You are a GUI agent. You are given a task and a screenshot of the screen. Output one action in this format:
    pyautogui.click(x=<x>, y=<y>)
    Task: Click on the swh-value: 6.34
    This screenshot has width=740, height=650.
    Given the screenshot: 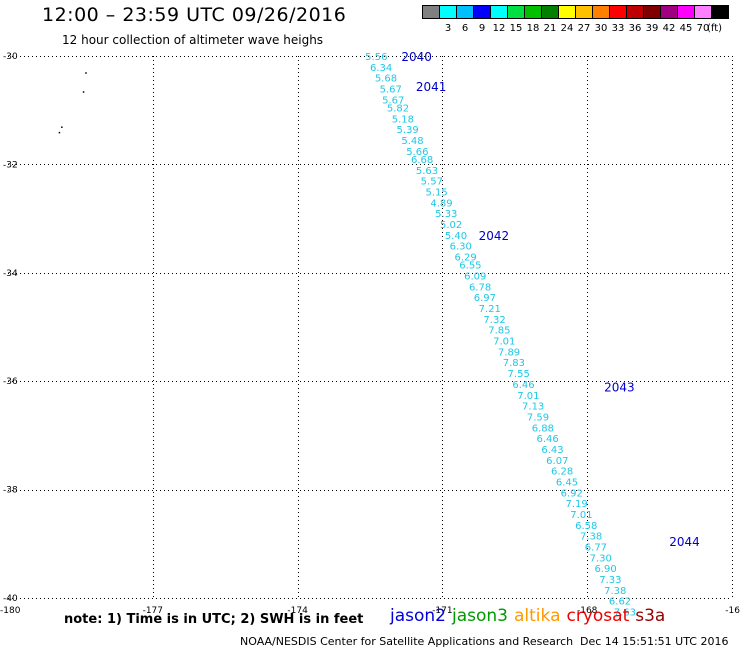 What is the action you would take?
    pyautogui.click(x=381, y=68)
    